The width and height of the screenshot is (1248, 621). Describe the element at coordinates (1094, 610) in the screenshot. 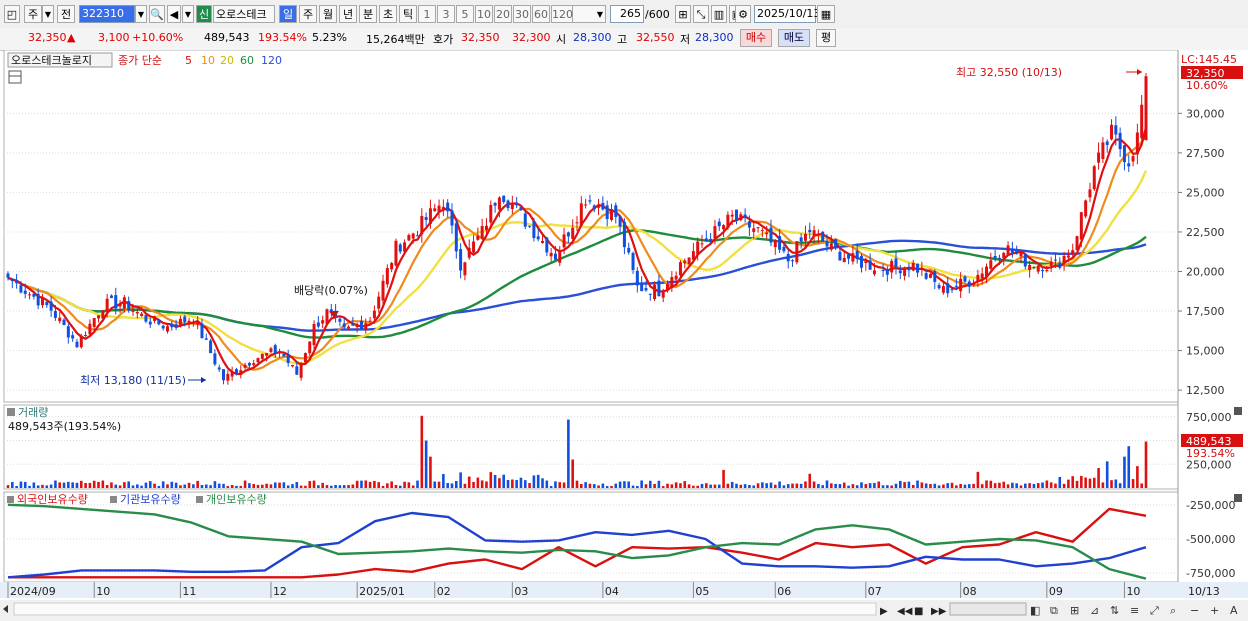

I see `chart-icon: ⊿` at that location.